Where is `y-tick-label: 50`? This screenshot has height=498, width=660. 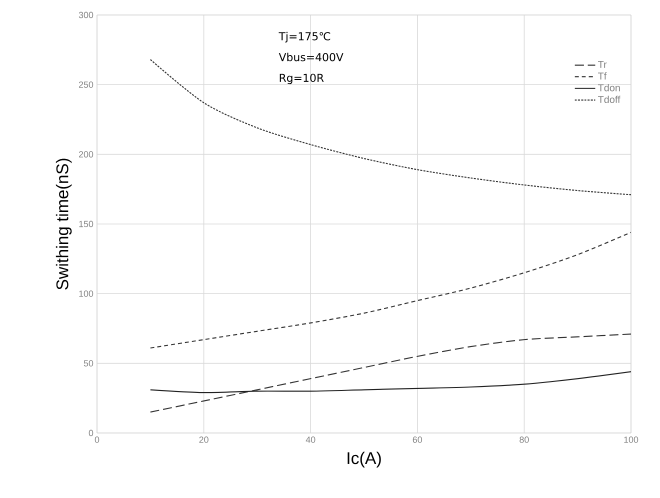 y-tick-label: 50 is located at coordinates (89, 363).